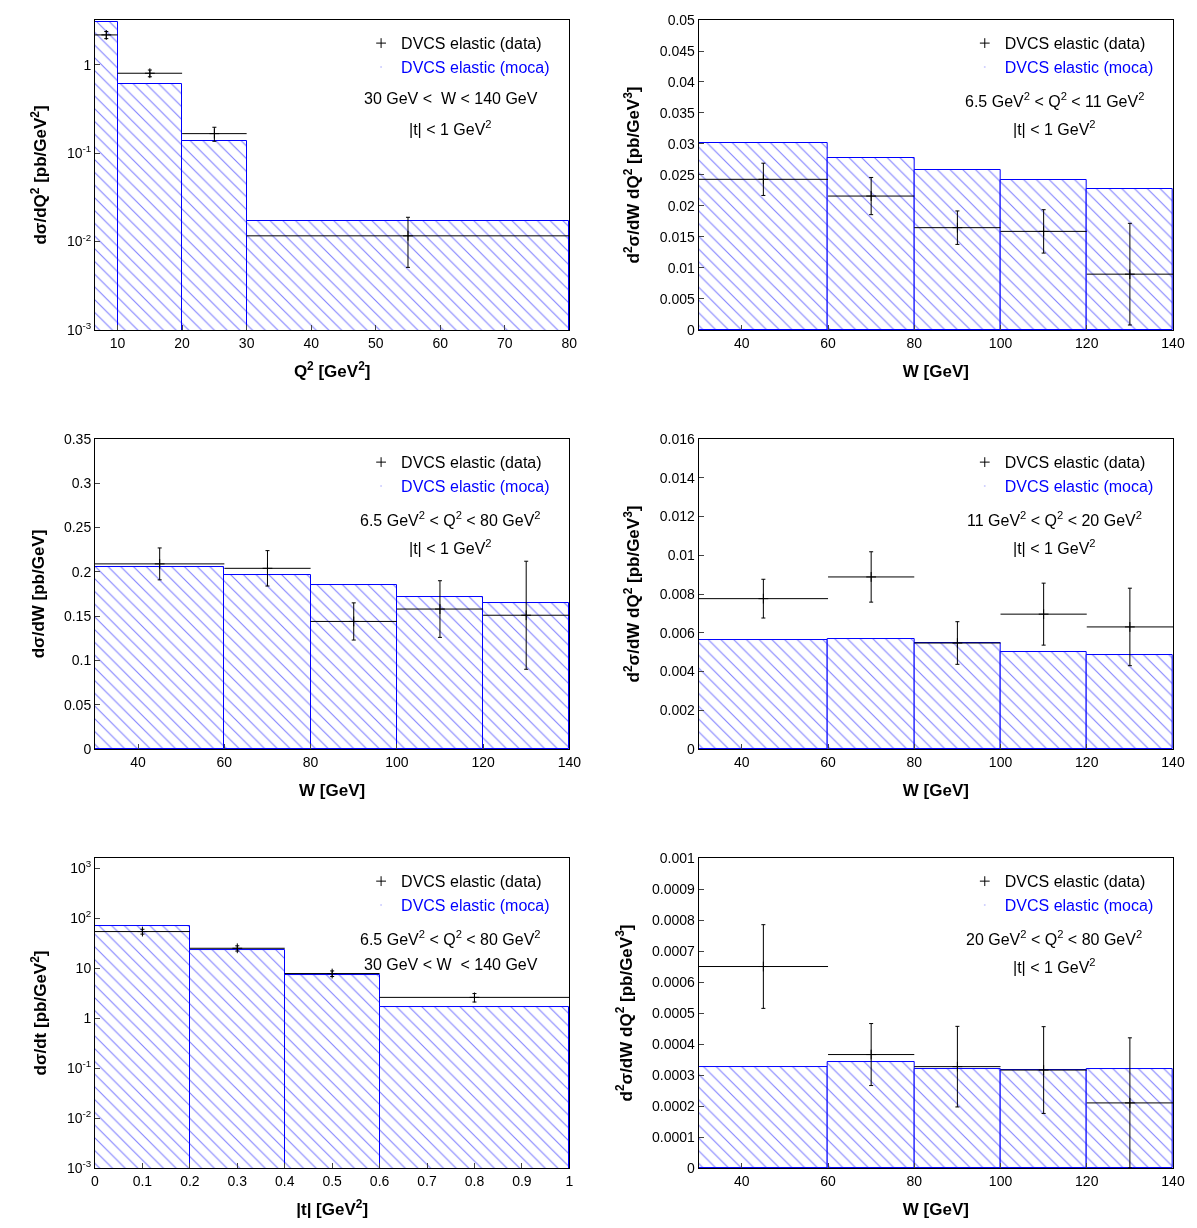 This screenshot has height=1228, width=1197. I want to click on y-tick-label: 0.001, so click(677, 857).